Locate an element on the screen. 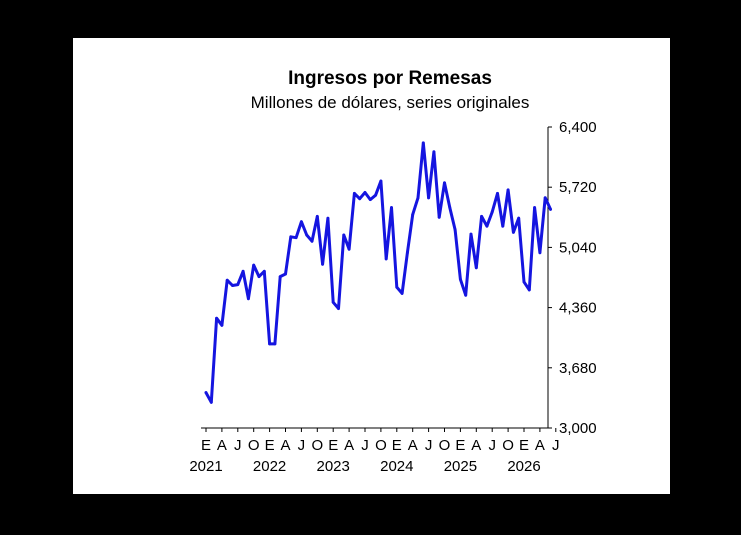  y-tick-label: 5,040 is located at coordinates (578, 247).